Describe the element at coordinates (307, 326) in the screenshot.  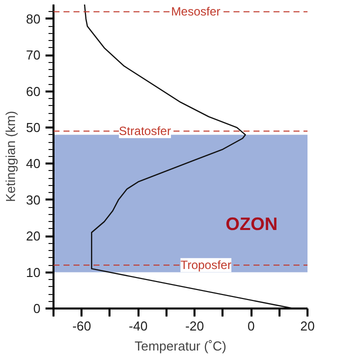
I see `x-tick-label: 20` at that location.